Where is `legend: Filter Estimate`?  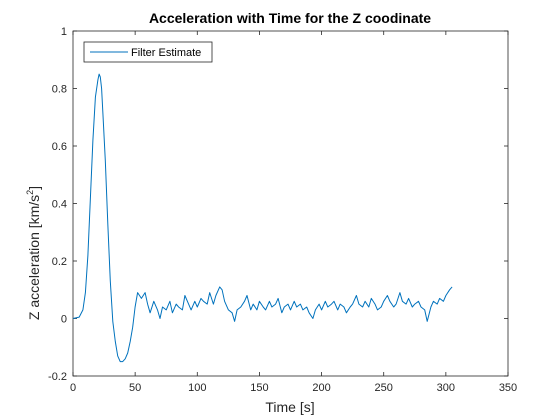
legend: Filter Estimate is located at coordinates (148, 52).